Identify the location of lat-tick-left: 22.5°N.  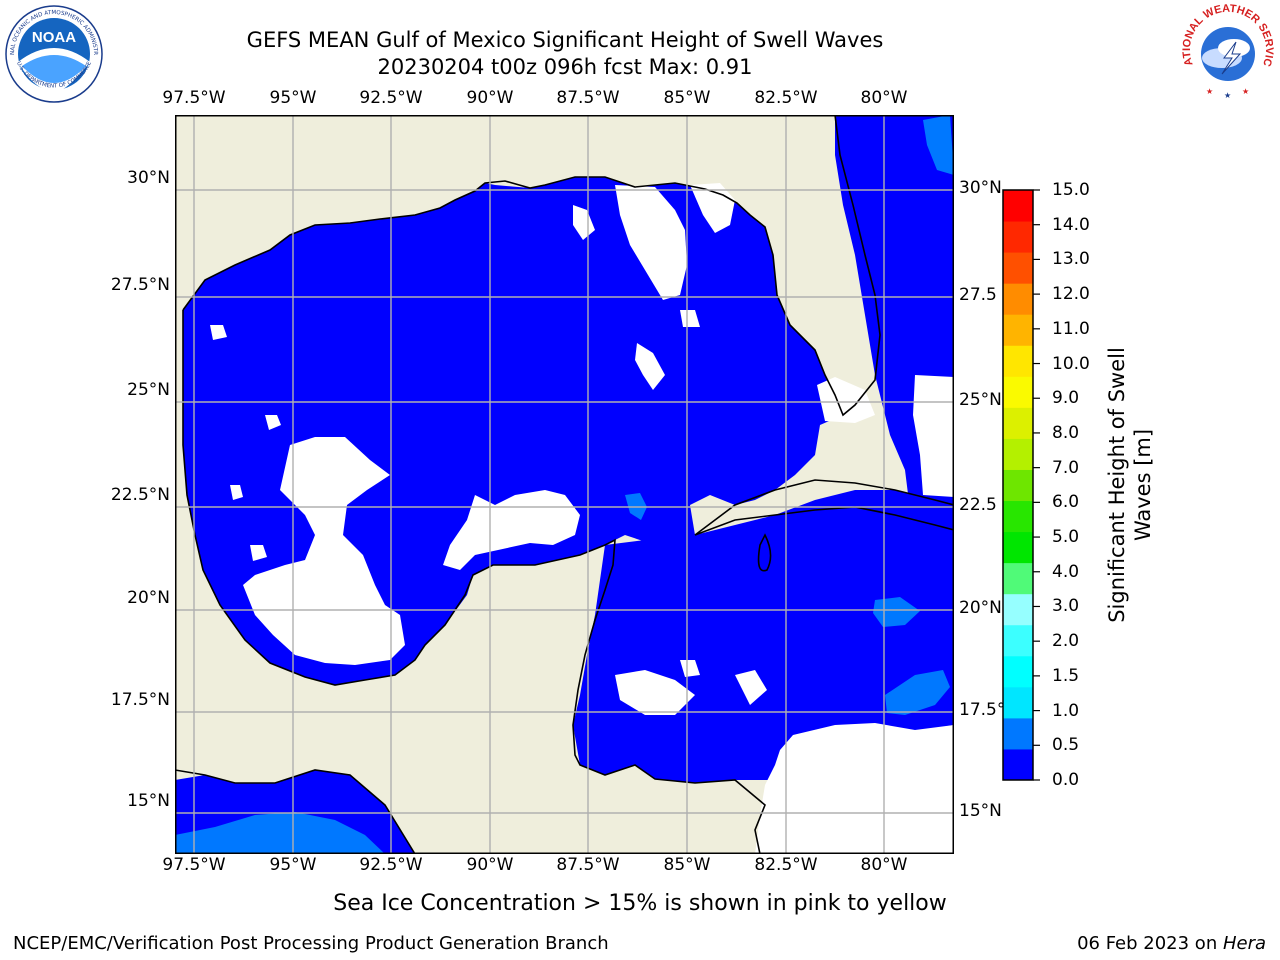
(140, 495).